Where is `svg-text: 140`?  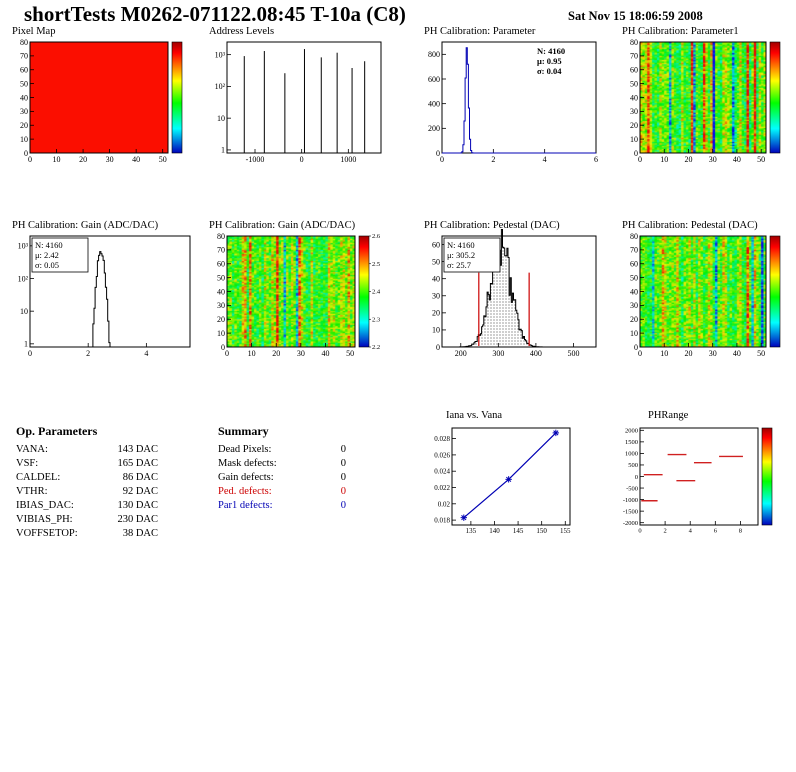
svg-text: 140 is located at coordinates (494, 531).